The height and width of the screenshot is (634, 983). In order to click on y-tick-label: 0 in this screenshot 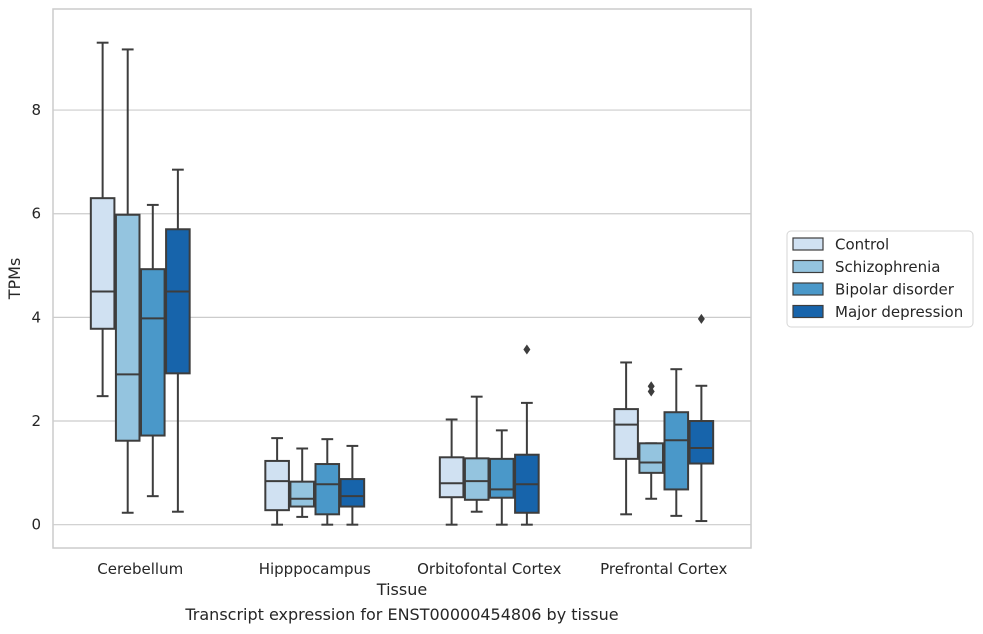, I will do `click(36, 525)`.